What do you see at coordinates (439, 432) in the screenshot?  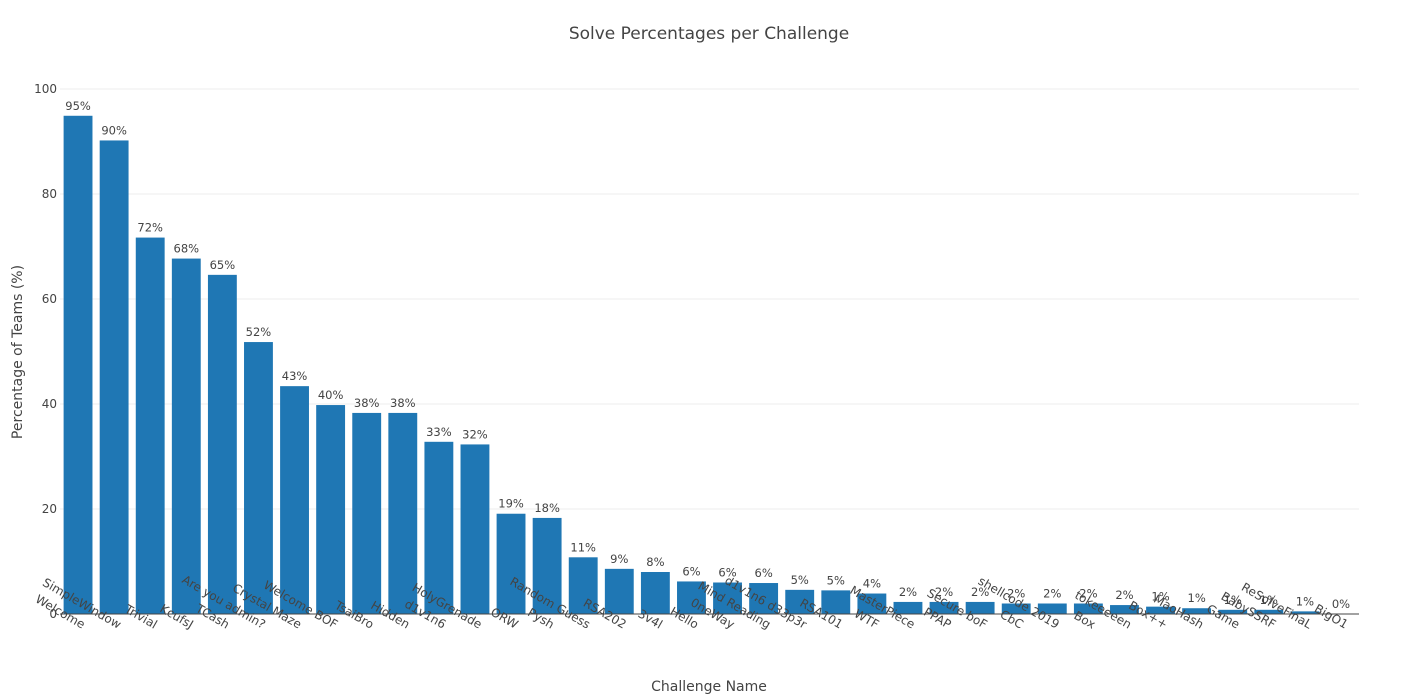 I see `data-label: 33%` at bounding box center [439, 432].